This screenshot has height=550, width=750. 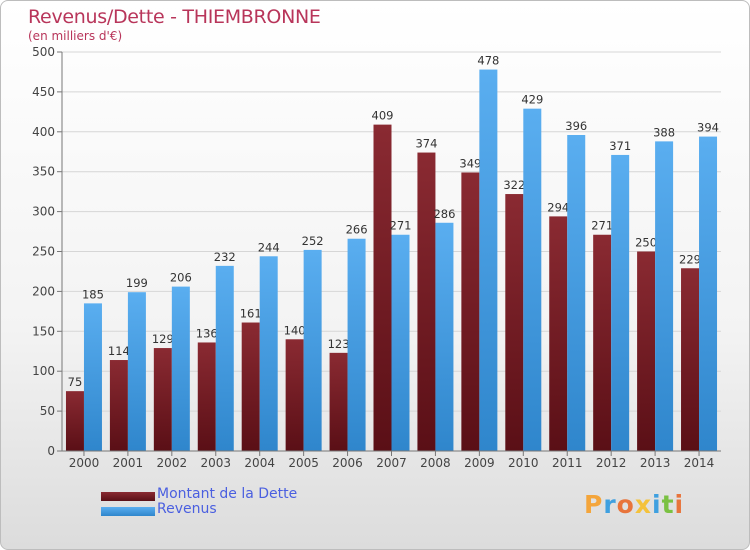 I want to click on data-label-revenus: 394, so click(x=708, y=128).